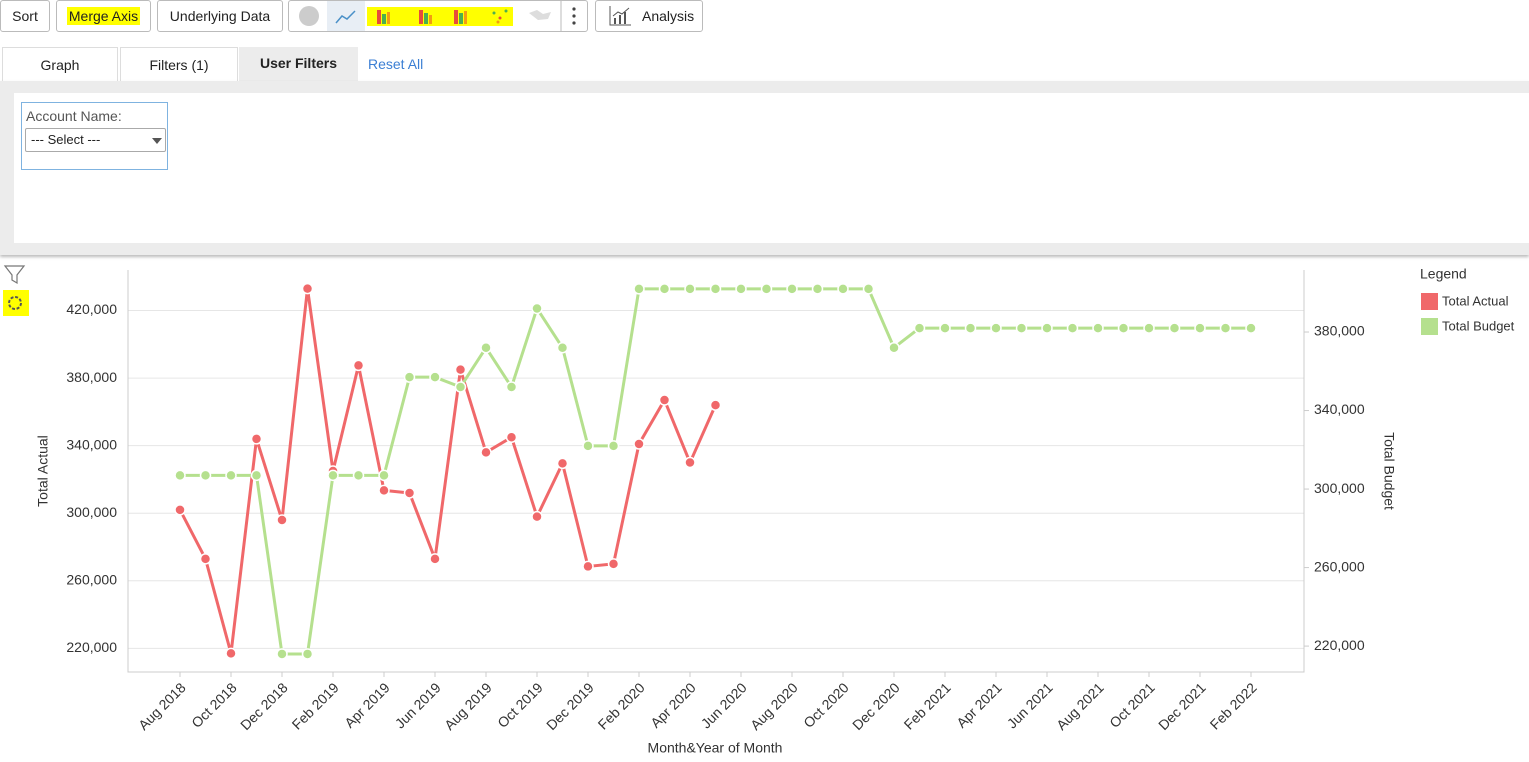 Image resolution: width=1529 pixels, height=762 pixels. Describe the element at coordinates (91, 377) in the screenshot. I see `y-tick-label: 380,000` at that location.